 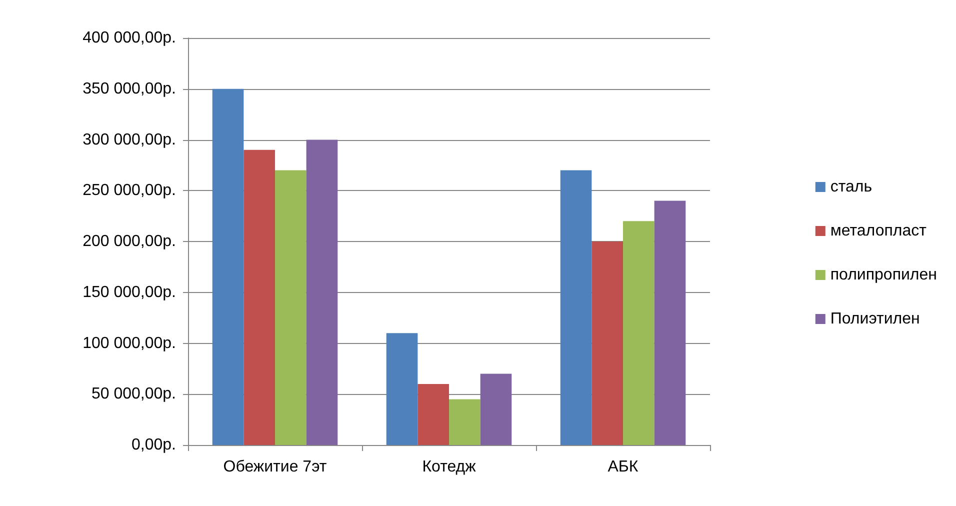 I want to click on legend-label: металопласт, so click(x=879, y=231).